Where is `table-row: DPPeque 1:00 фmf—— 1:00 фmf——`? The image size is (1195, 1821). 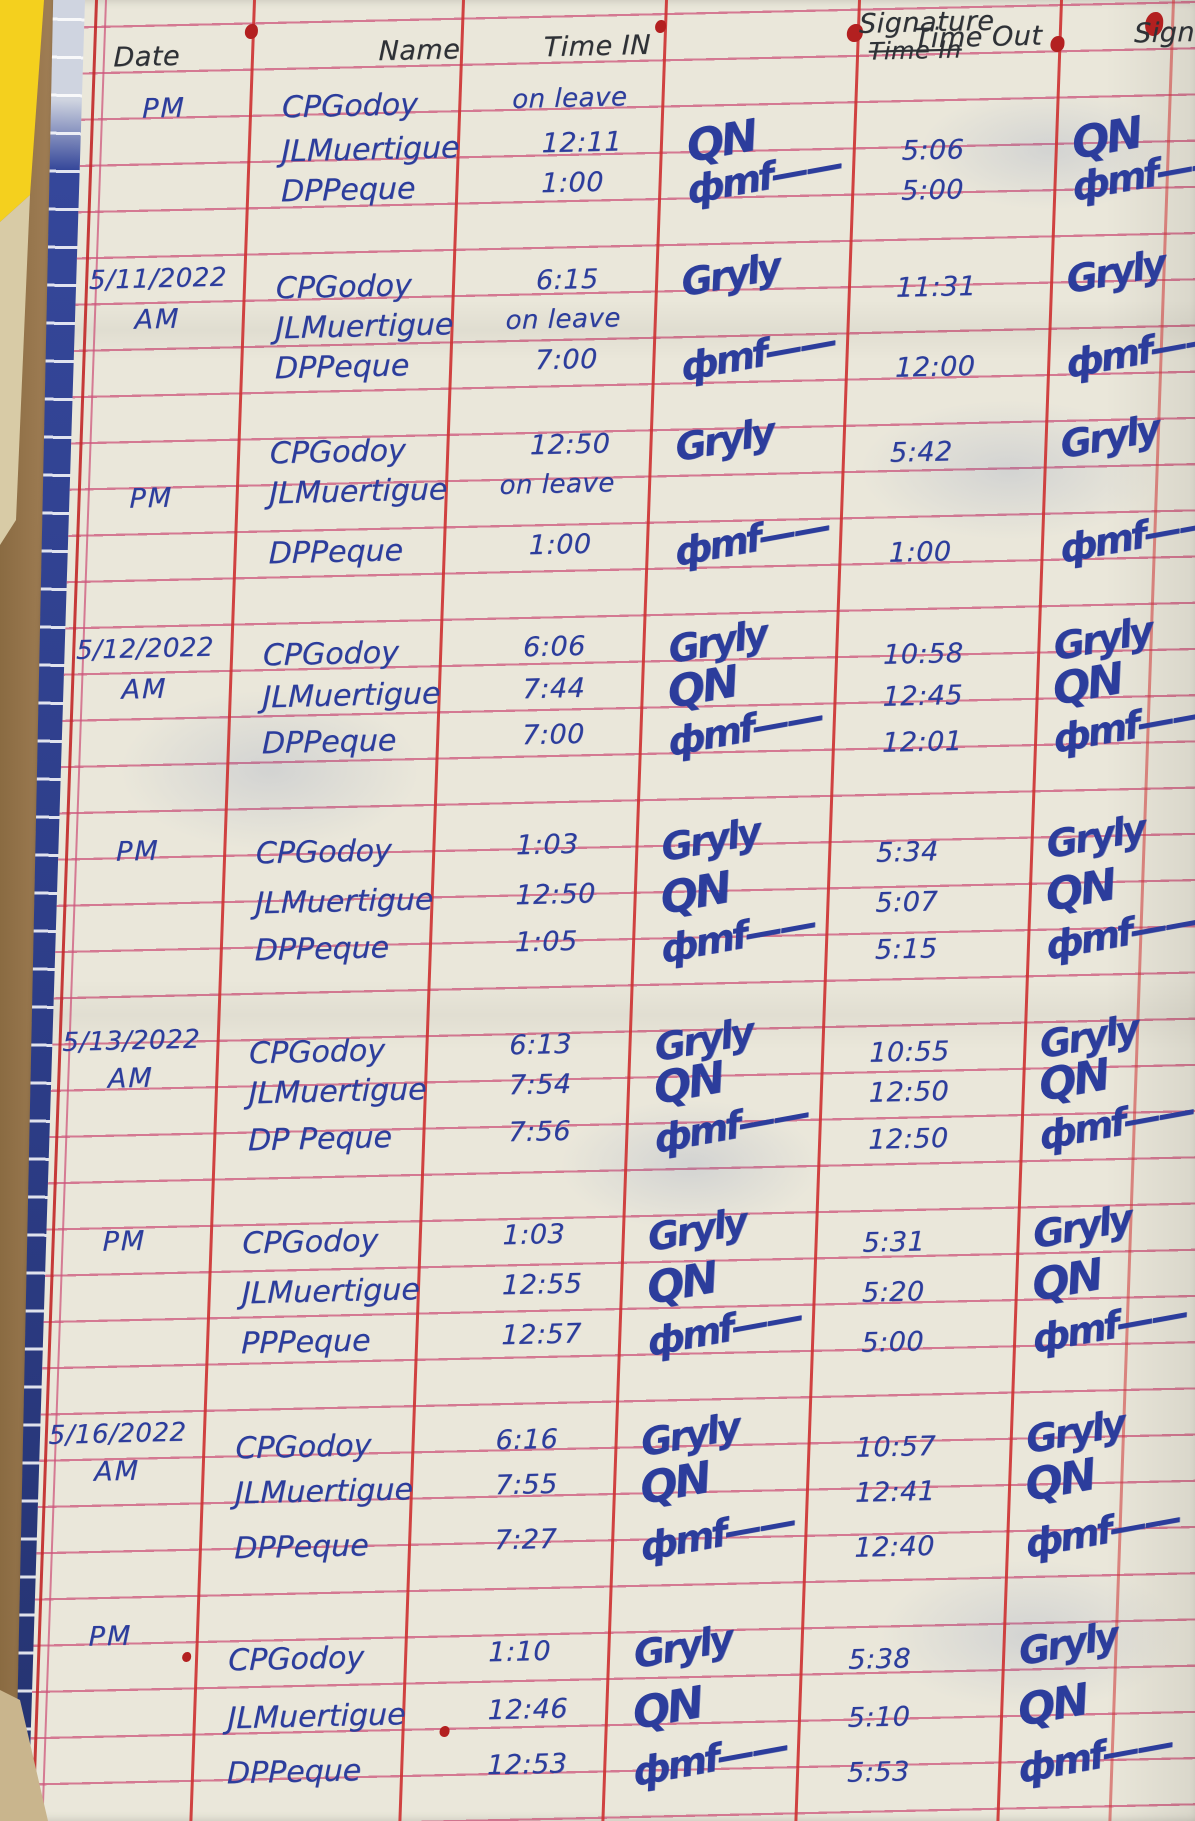 table-row: DPPeque 1:00 фmf—— 1:00 фmf—— is located at coordinates (634, 544).